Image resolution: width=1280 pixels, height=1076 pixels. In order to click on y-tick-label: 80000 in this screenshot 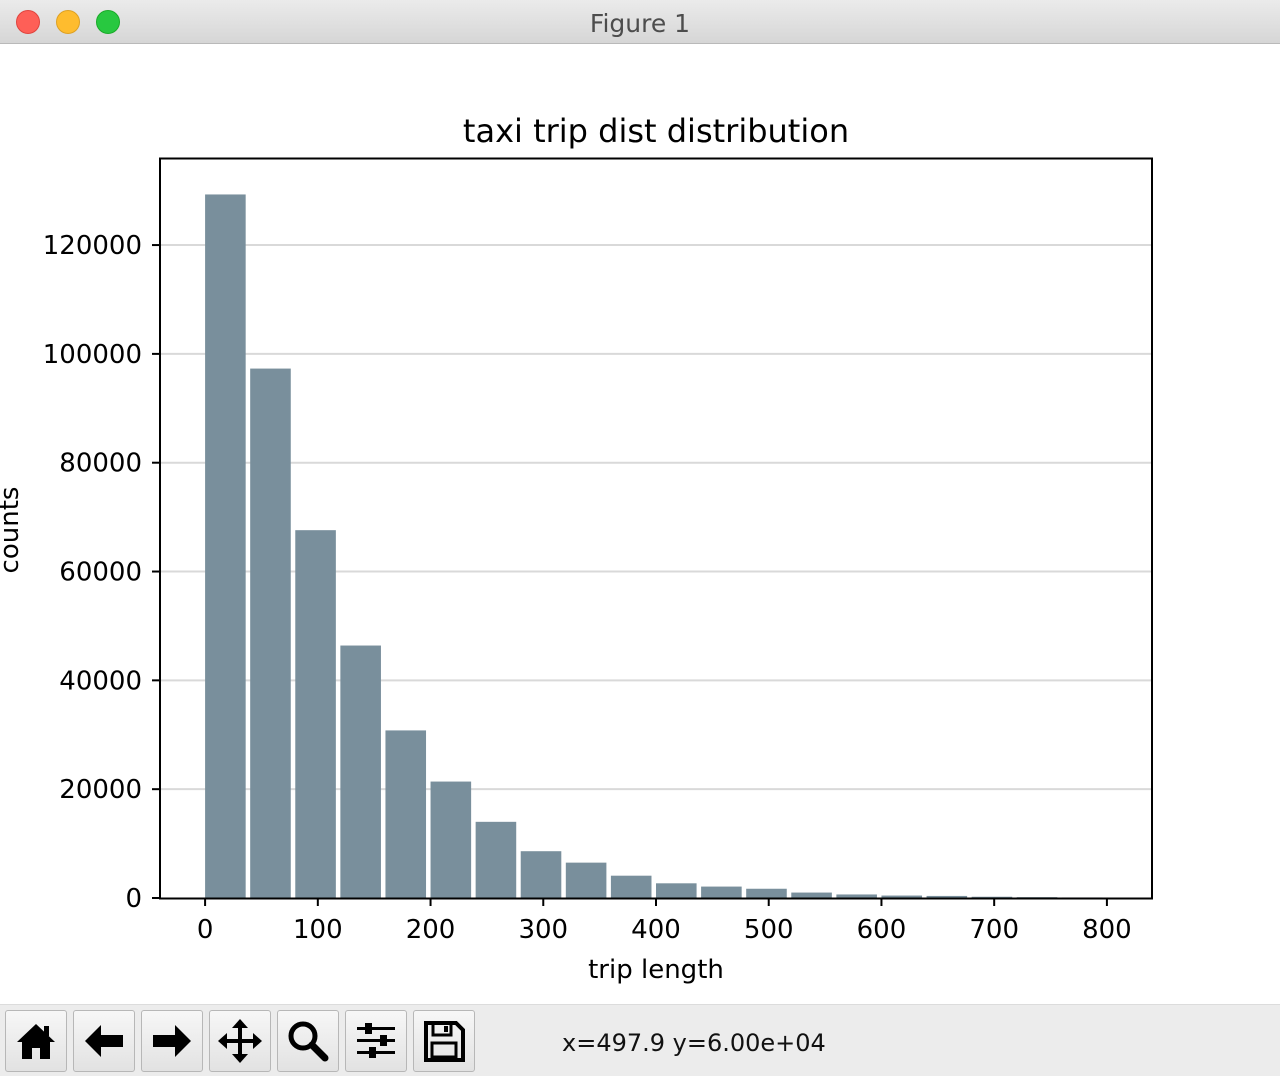, I will do `click(100, 464)`.